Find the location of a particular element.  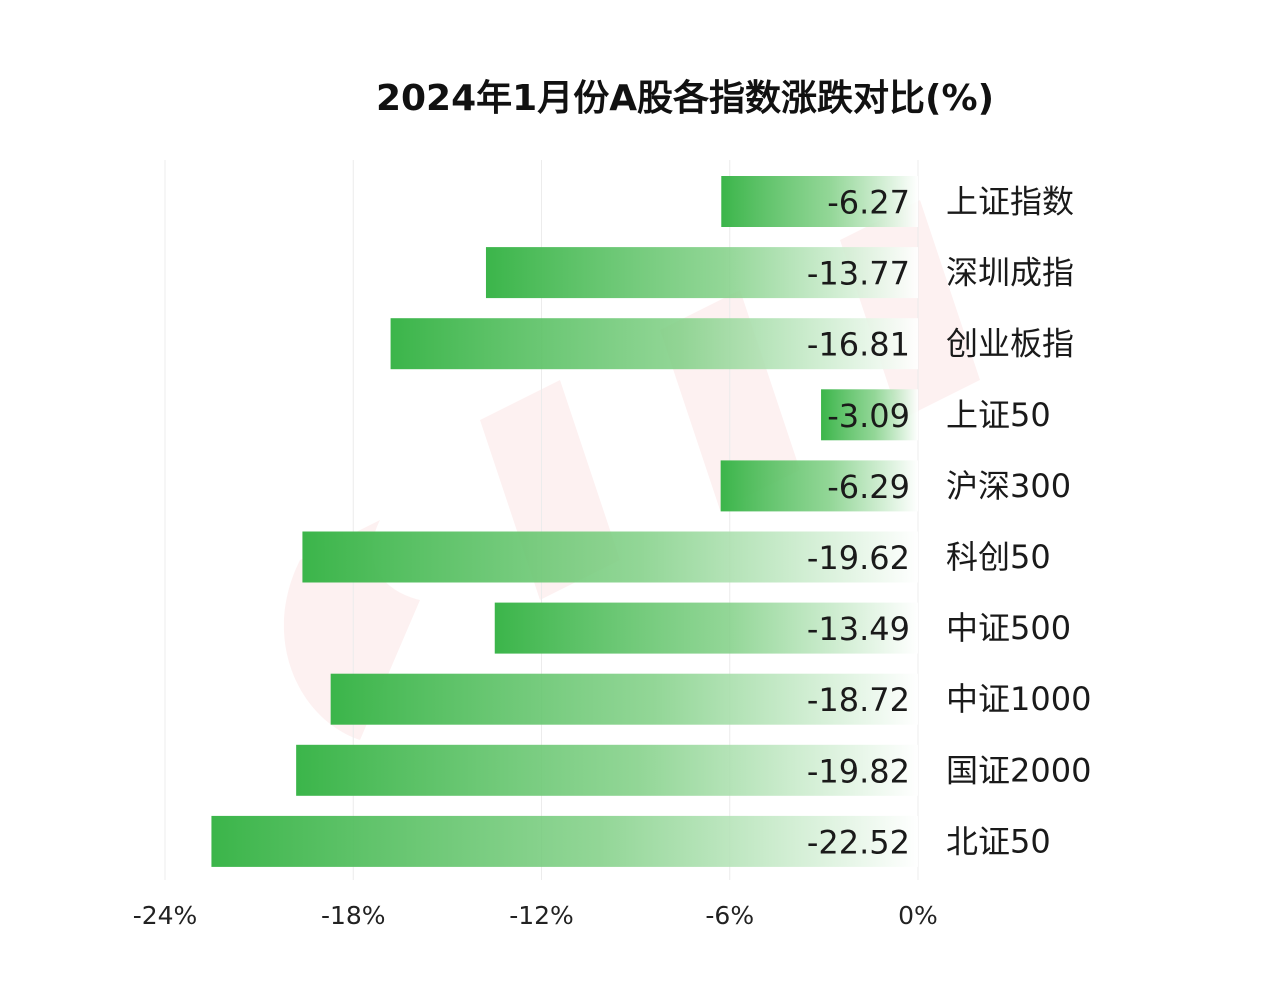

category-label: 科创50 is located at coordinates (998, 557).